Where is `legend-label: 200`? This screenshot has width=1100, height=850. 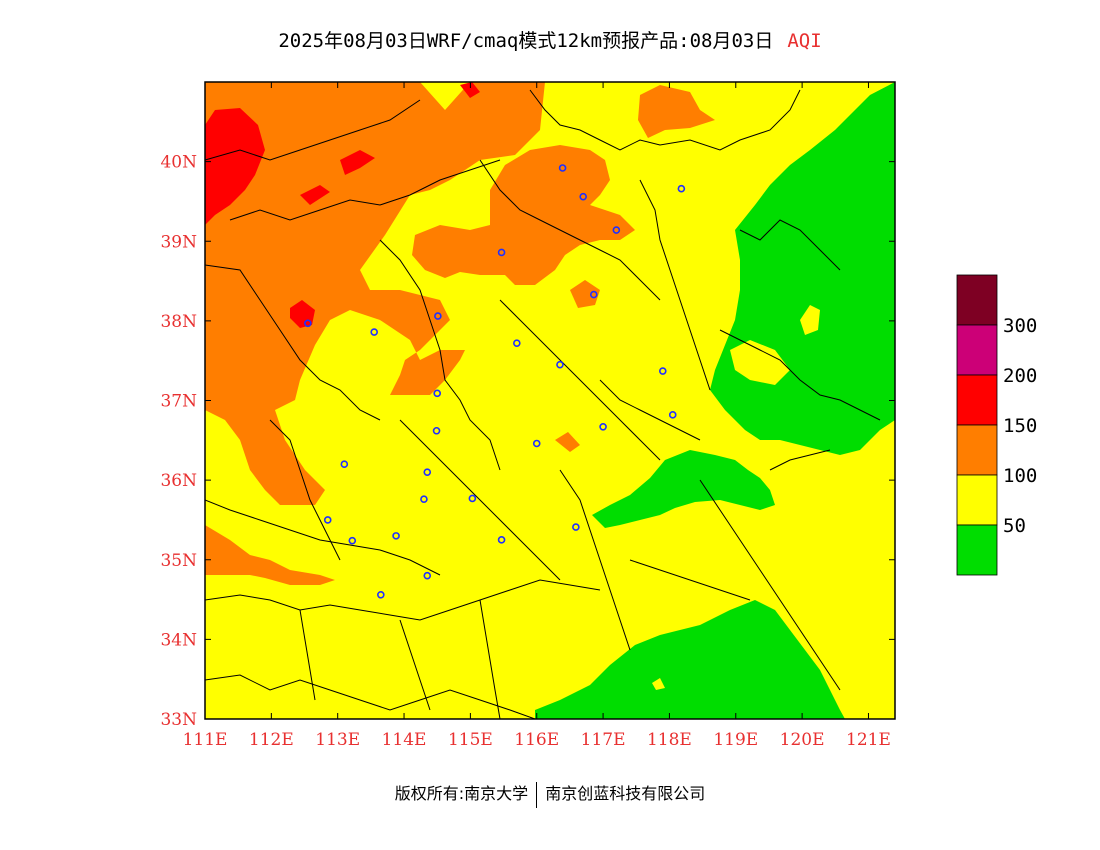
legend-label: 200 is located at coordinates (1020, 376).